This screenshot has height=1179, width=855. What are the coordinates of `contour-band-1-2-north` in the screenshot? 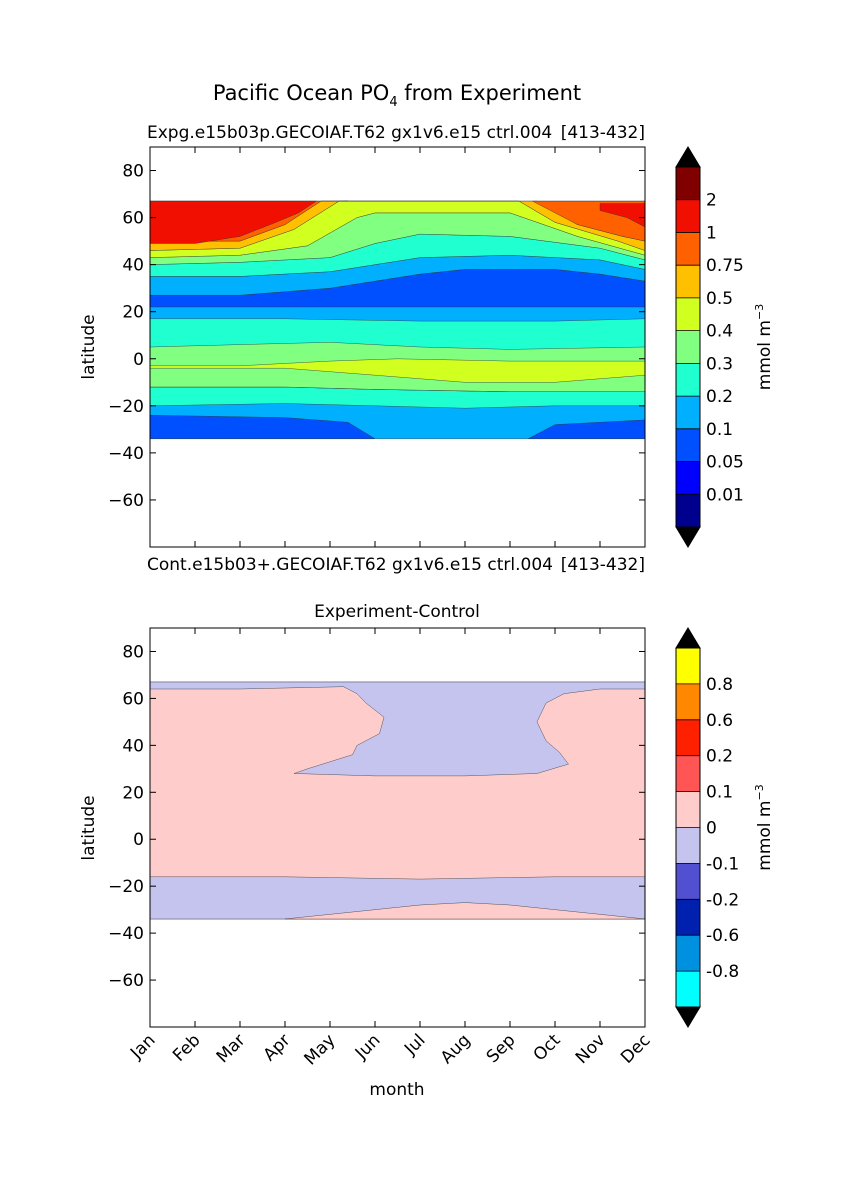 It's located at (233, 222).